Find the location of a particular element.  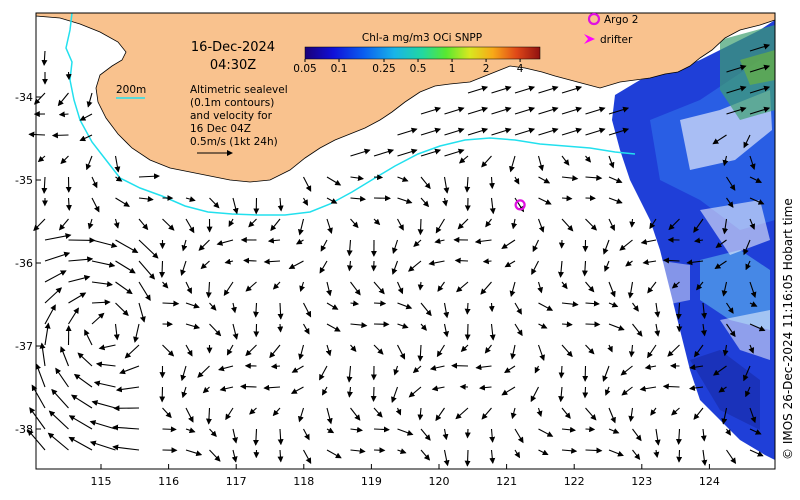

lon-tick-label: 121 is located at coordinates (506, 481).